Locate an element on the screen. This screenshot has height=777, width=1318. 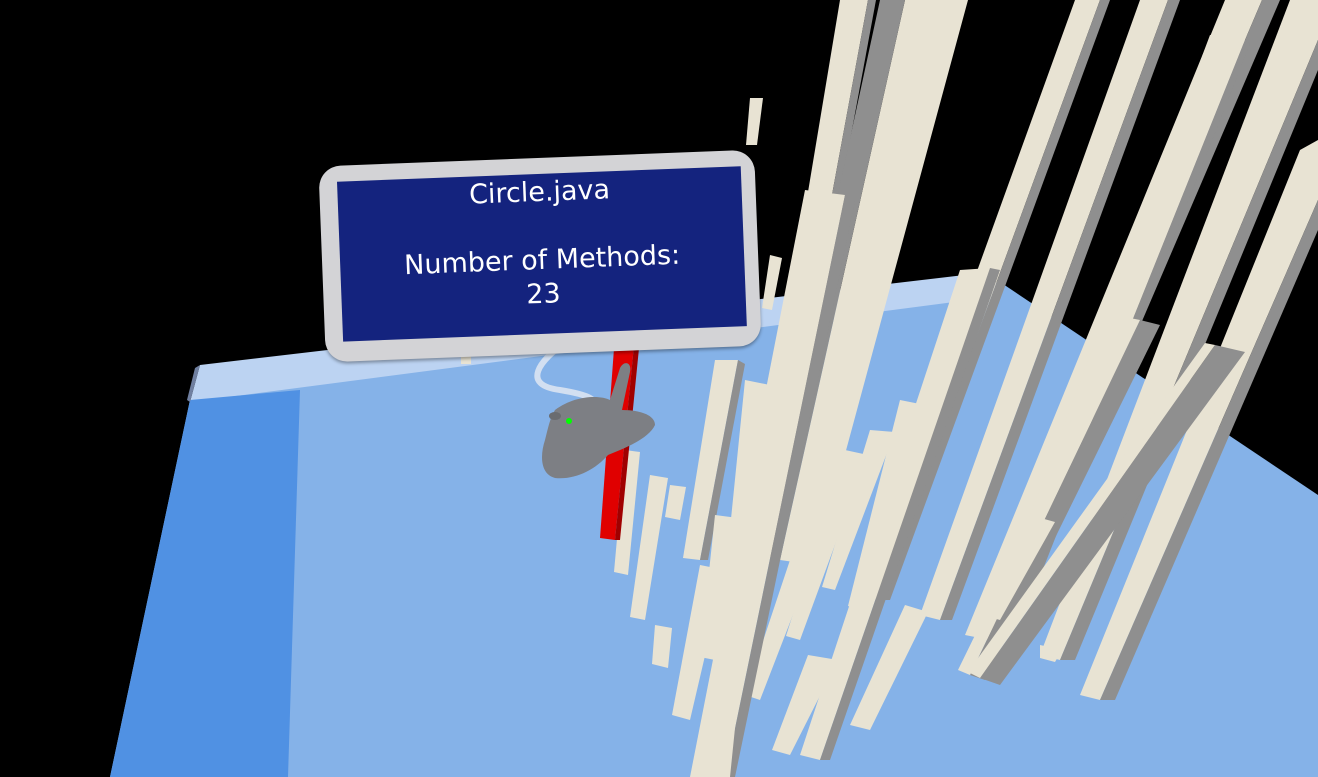
building-info-panel: Circle.java Number of Methods: 23 is located at coordinates (540, 256).